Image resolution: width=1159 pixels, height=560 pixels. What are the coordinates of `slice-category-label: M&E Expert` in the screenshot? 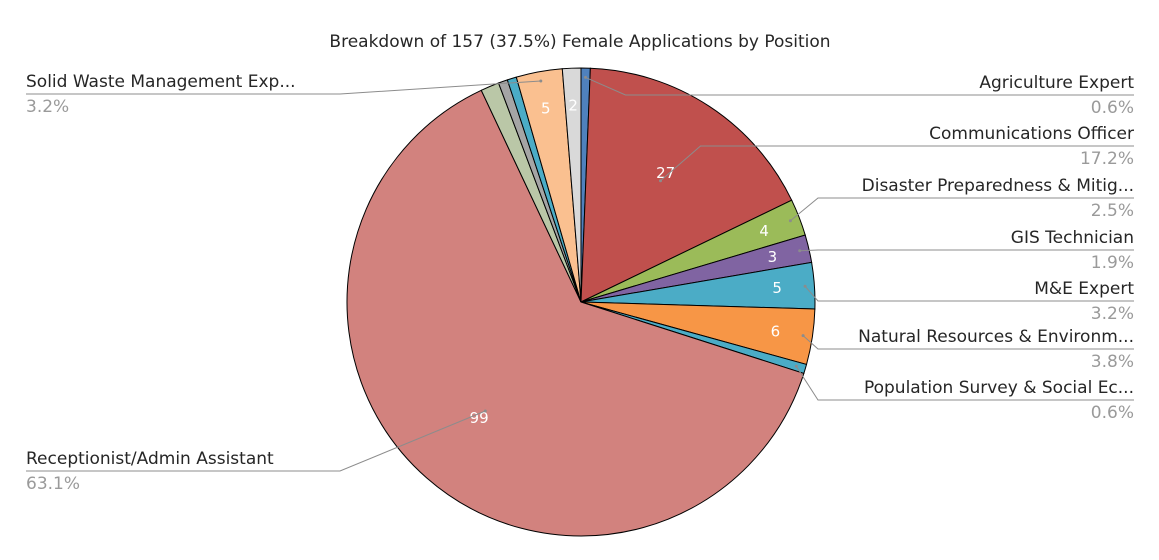 It's located at (1084, 289).